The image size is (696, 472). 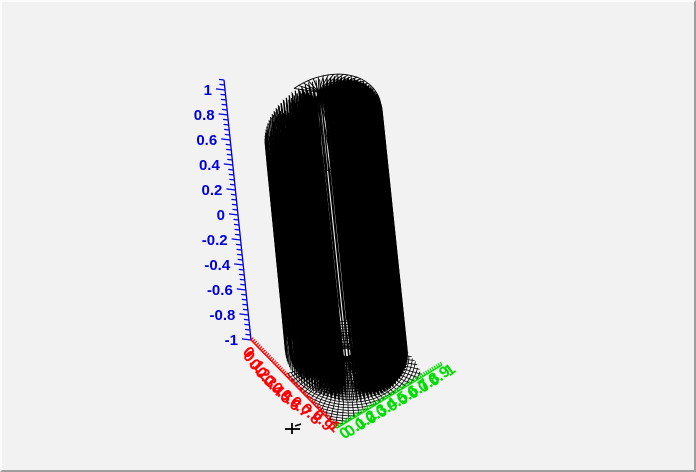 I want to click on top-cap-fan, so click(x=331, y=123).